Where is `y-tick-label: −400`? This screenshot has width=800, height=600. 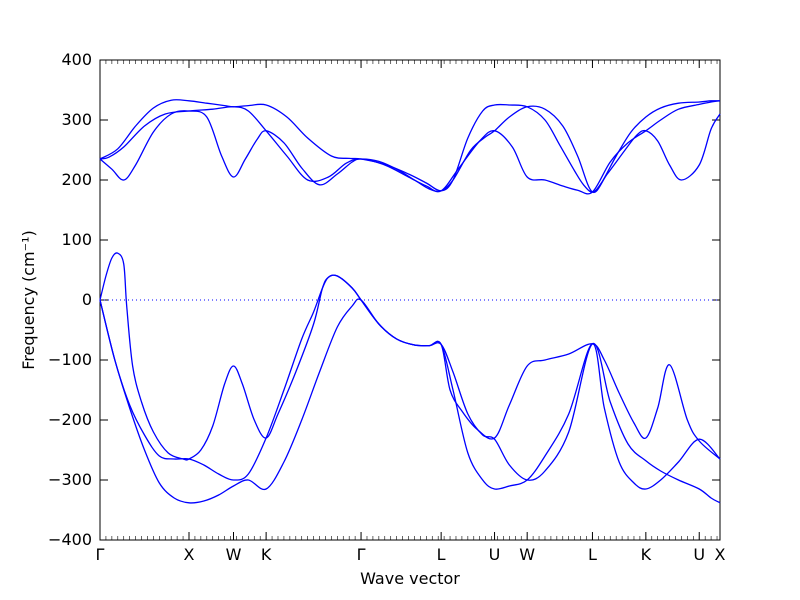 y-tick-label: −400 is located at coordinates (70, 539).